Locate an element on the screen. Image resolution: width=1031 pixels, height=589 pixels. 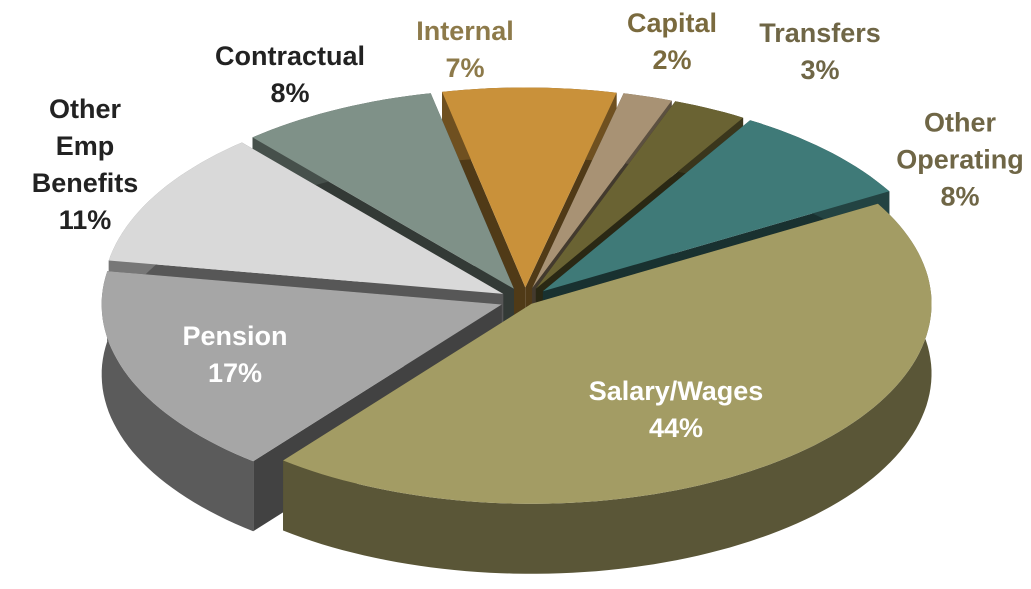
value-label: 44% is located at coordinates (676, 428).